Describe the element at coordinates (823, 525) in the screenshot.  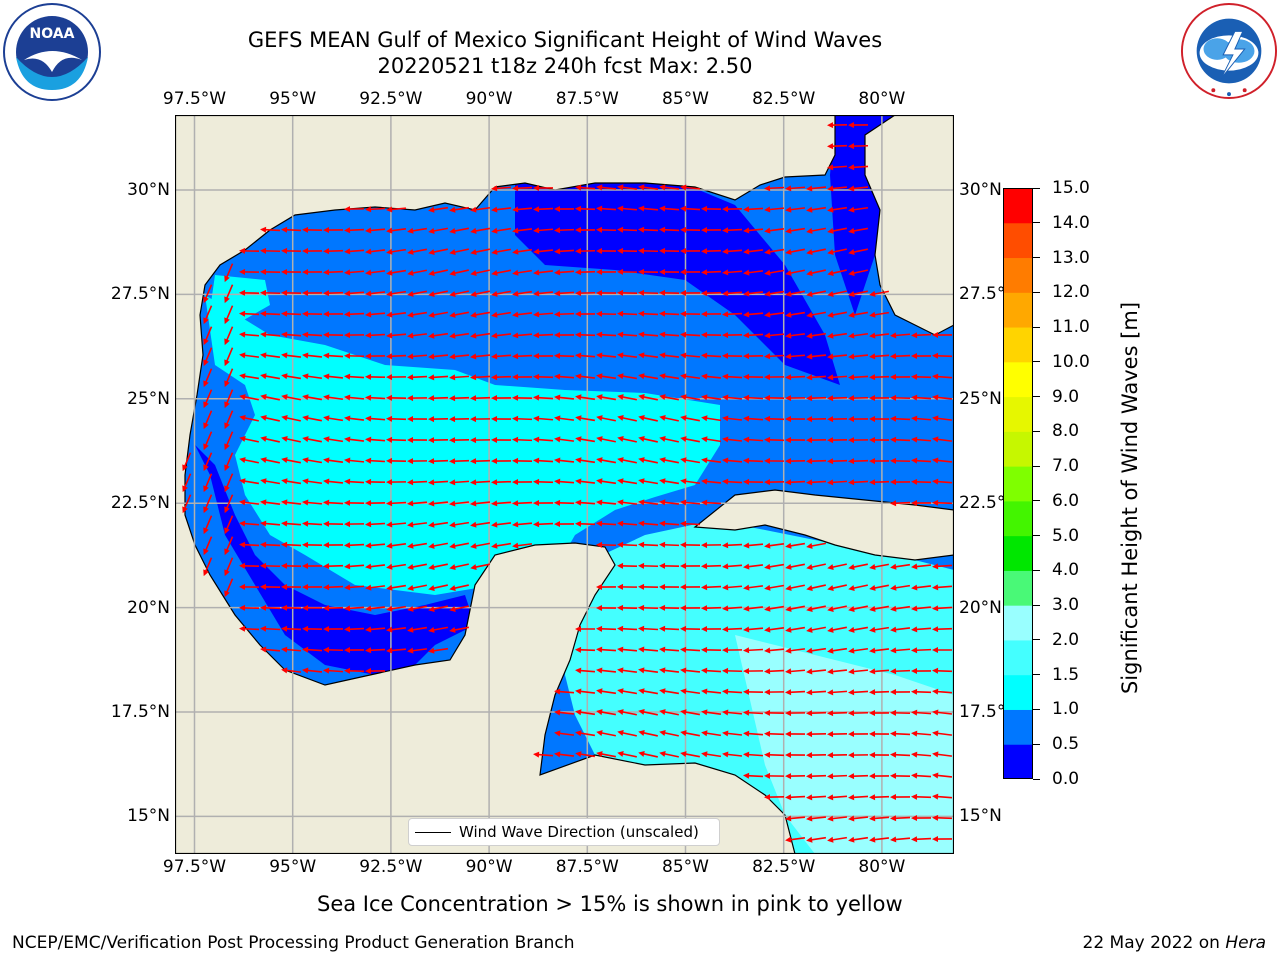
I see `land-cuba` at that location.